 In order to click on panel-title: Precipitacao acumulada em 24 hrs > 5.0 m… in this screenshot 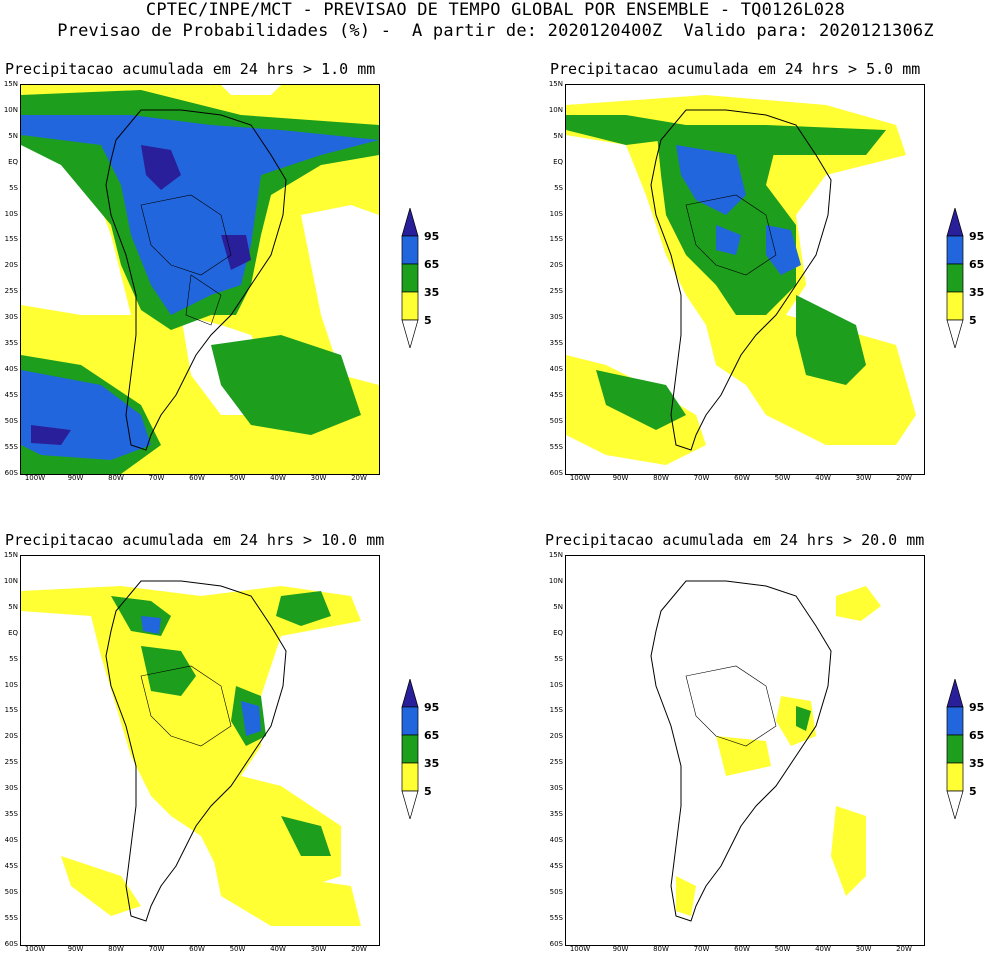, I will do `click(735, 69)`.